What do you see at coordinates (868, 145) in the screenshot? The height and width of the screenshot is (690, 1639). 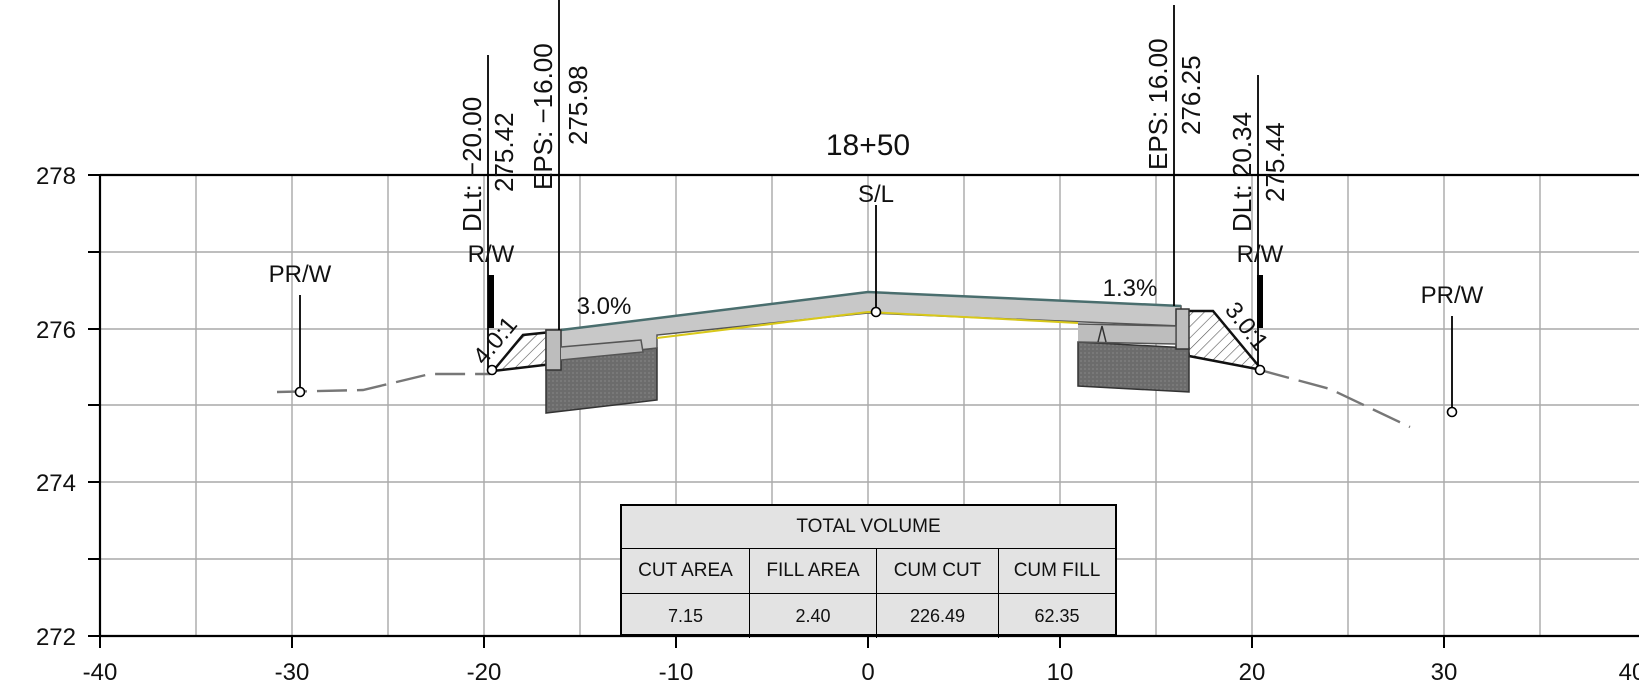 I see `station-label: 18+50` at bounding box center [868, 145].